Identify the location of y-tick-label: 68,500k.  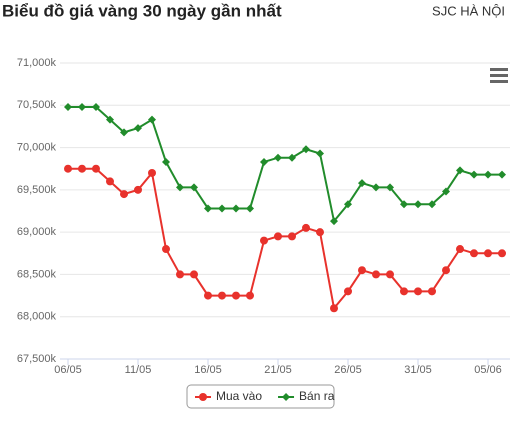
(37, 274).